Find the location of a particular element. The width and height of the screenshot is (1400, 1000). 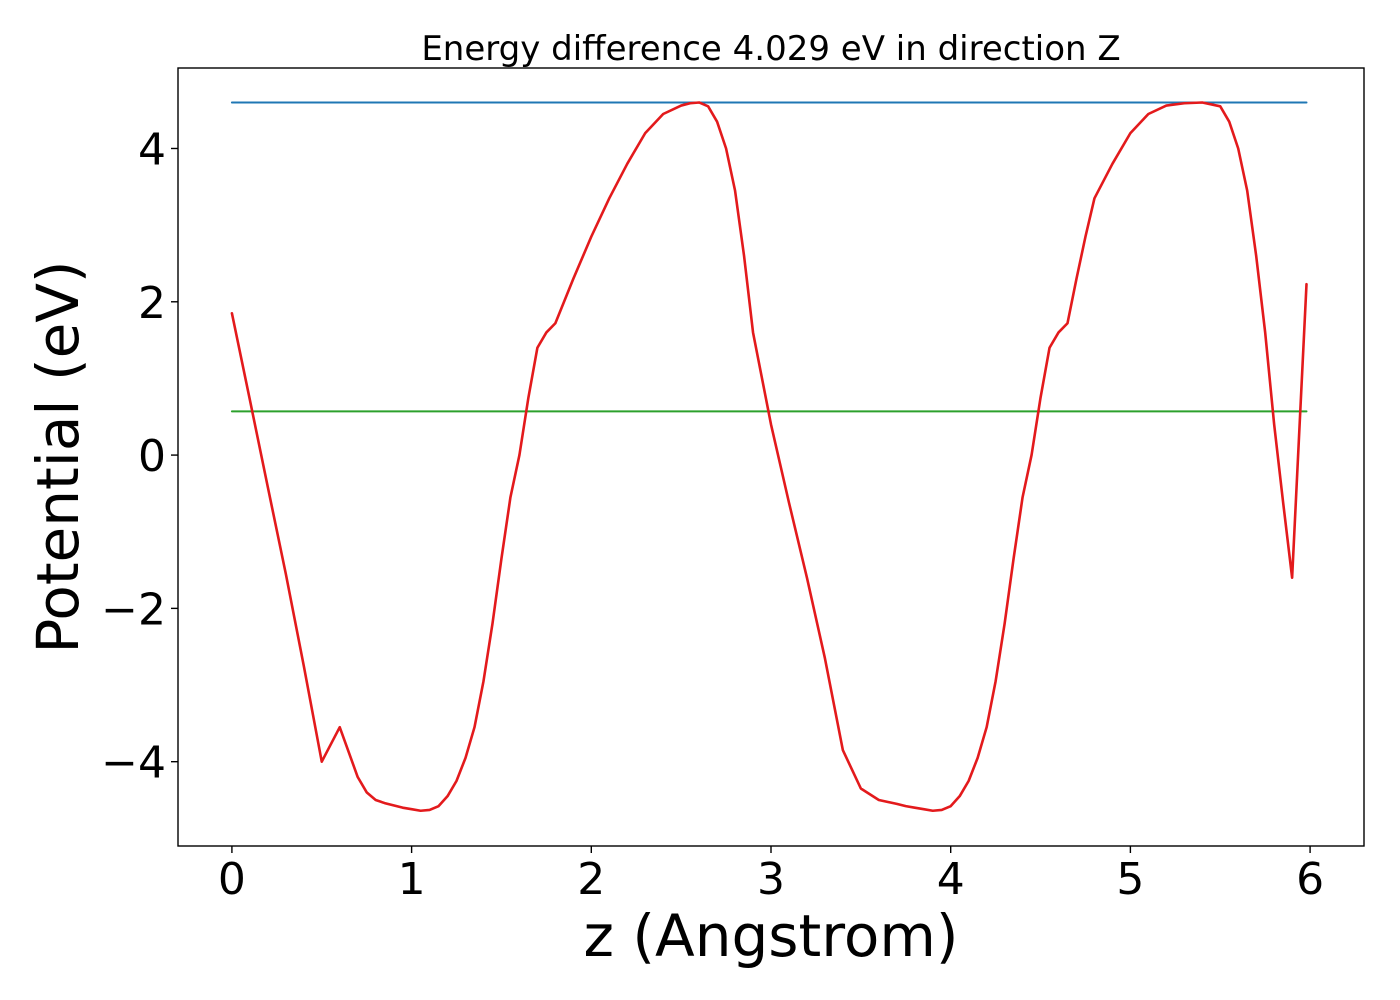

x-axis-label: z (Angstrom) is located at coordinates (771, 936).